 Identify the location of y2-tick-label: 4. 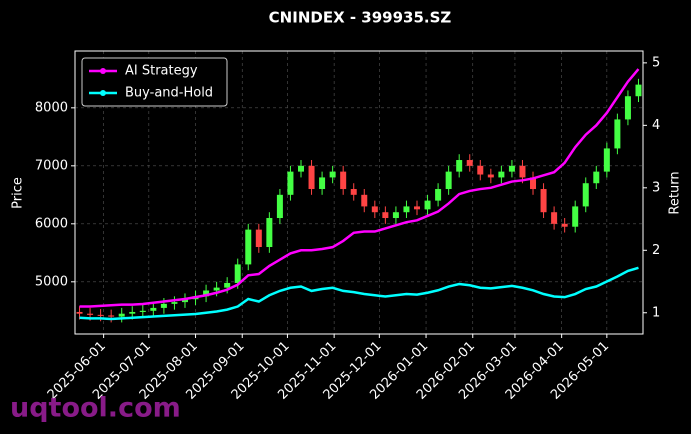
(656, 125).